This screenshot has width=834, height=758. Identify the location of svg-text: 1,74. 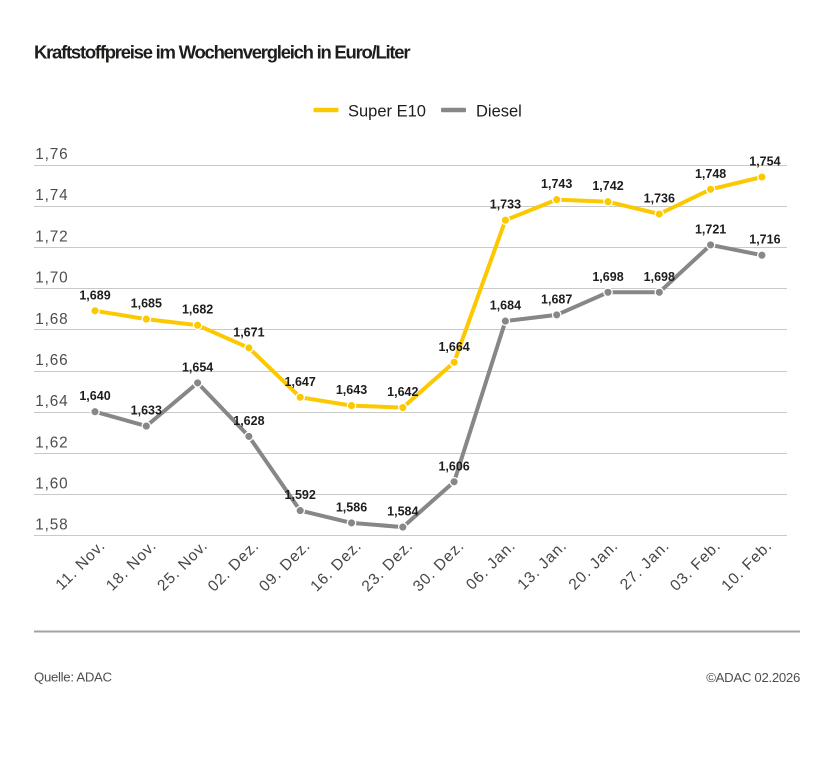
(51, 195).